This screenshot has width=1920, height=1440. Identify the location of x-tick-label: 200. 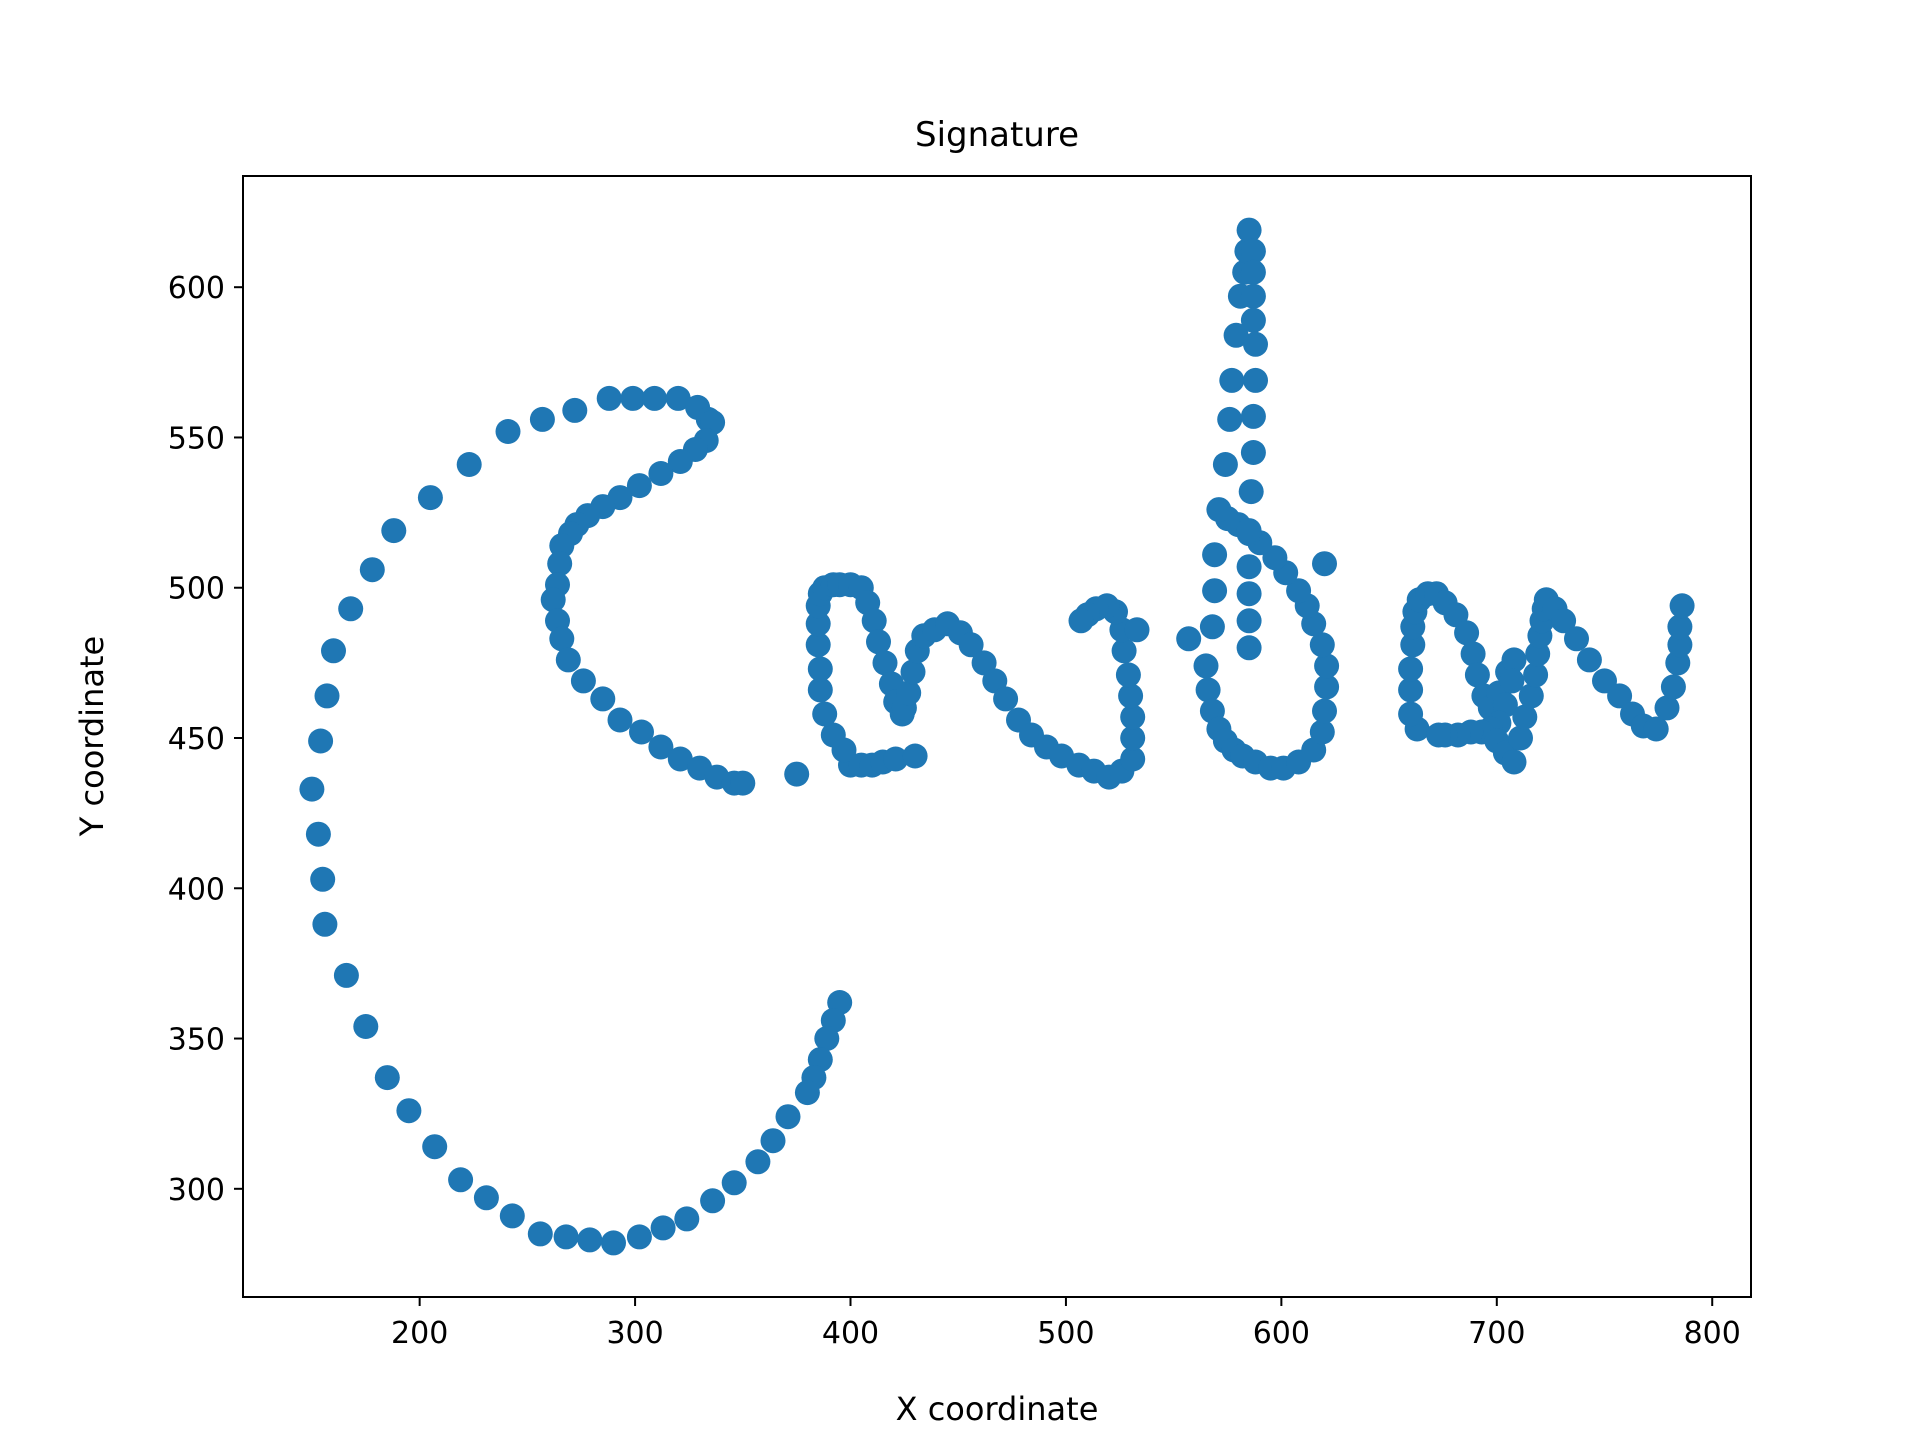
(419, 1333).